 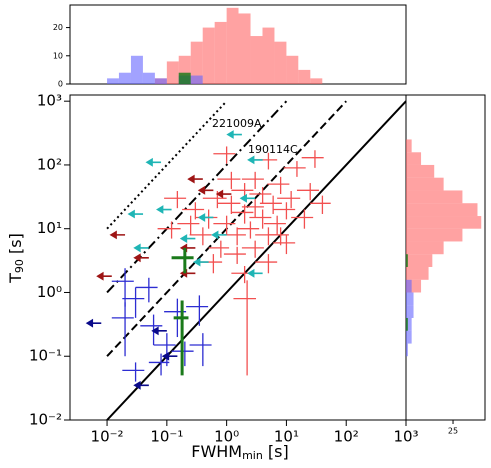 What do you see at coordinates (60, 84) in the screenshot?
I see `y-tick-label: 0` at bounding box center [60, 84].